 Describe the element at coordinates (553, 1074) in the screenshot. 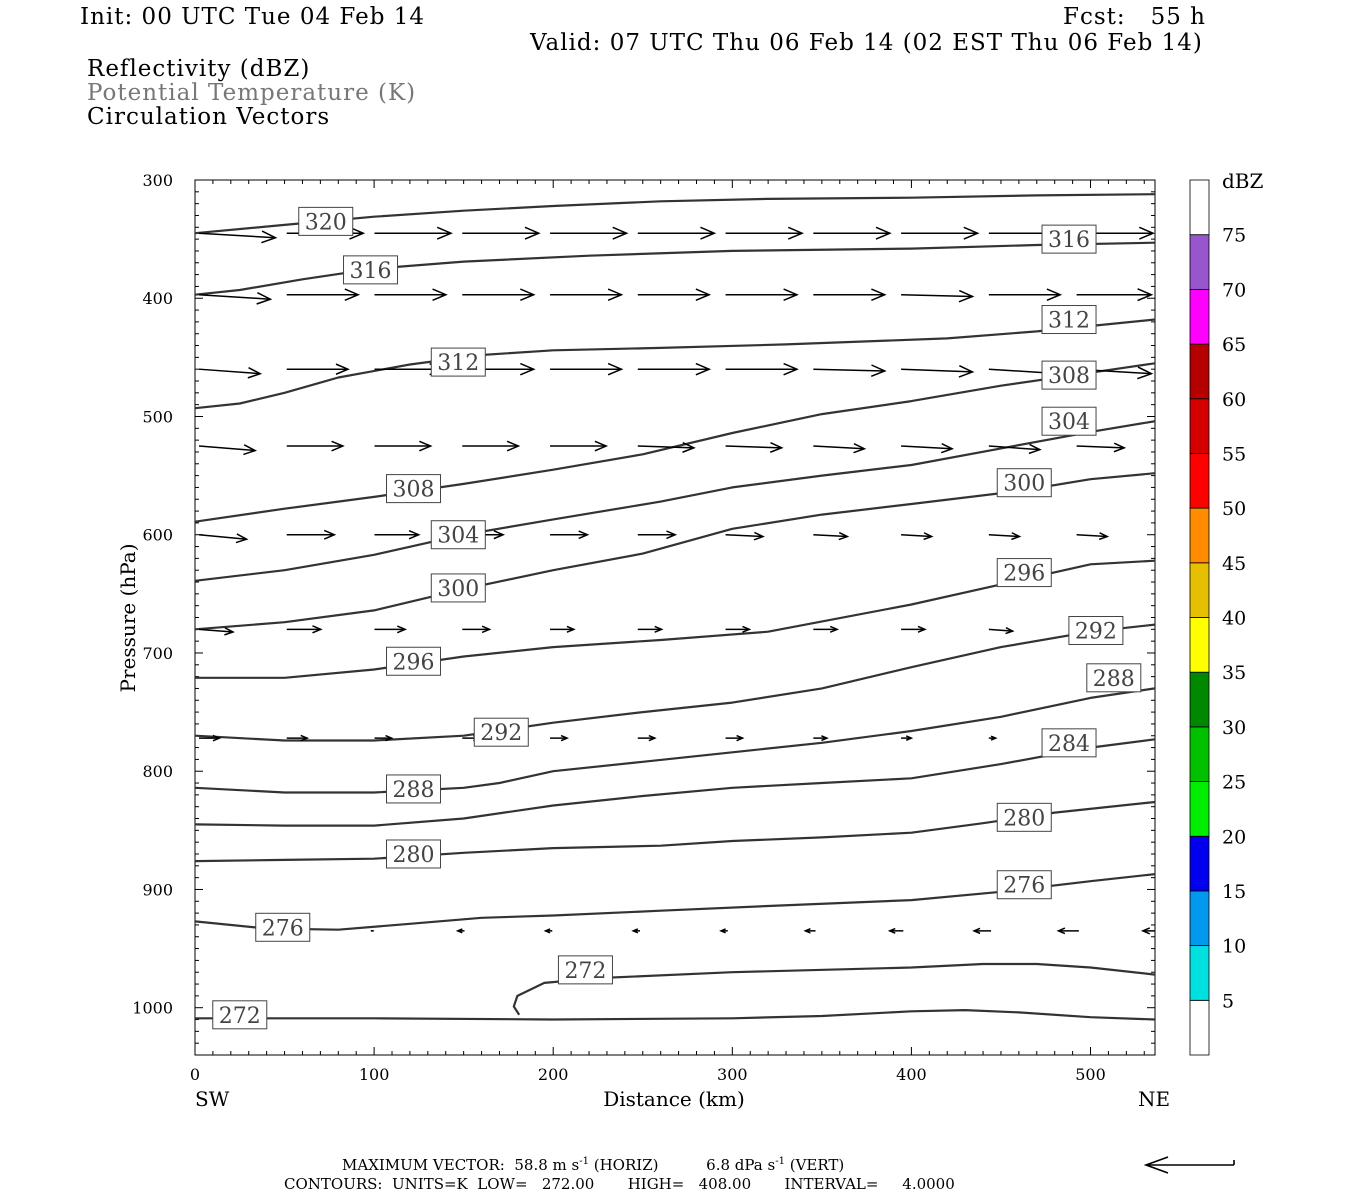

I see `x-tick-label: 200` at that location.